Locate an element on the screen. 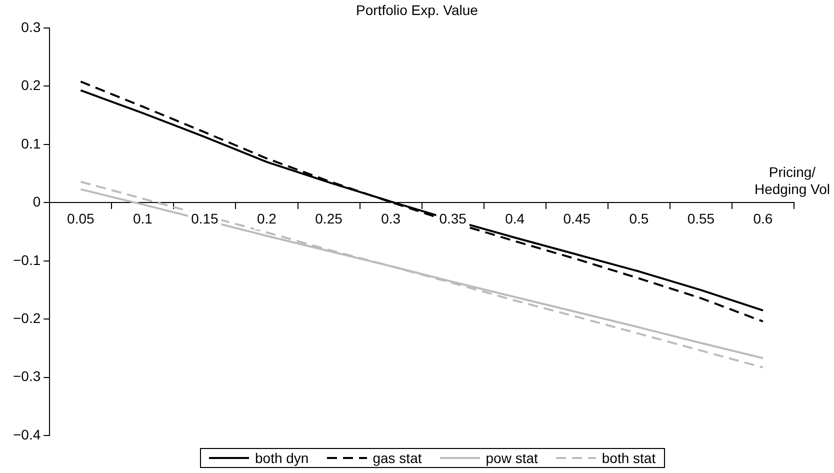 Image resolution: width=834 pixels, height=473 pixels. legend-label: gas stat is located at coordinates (397, 458).